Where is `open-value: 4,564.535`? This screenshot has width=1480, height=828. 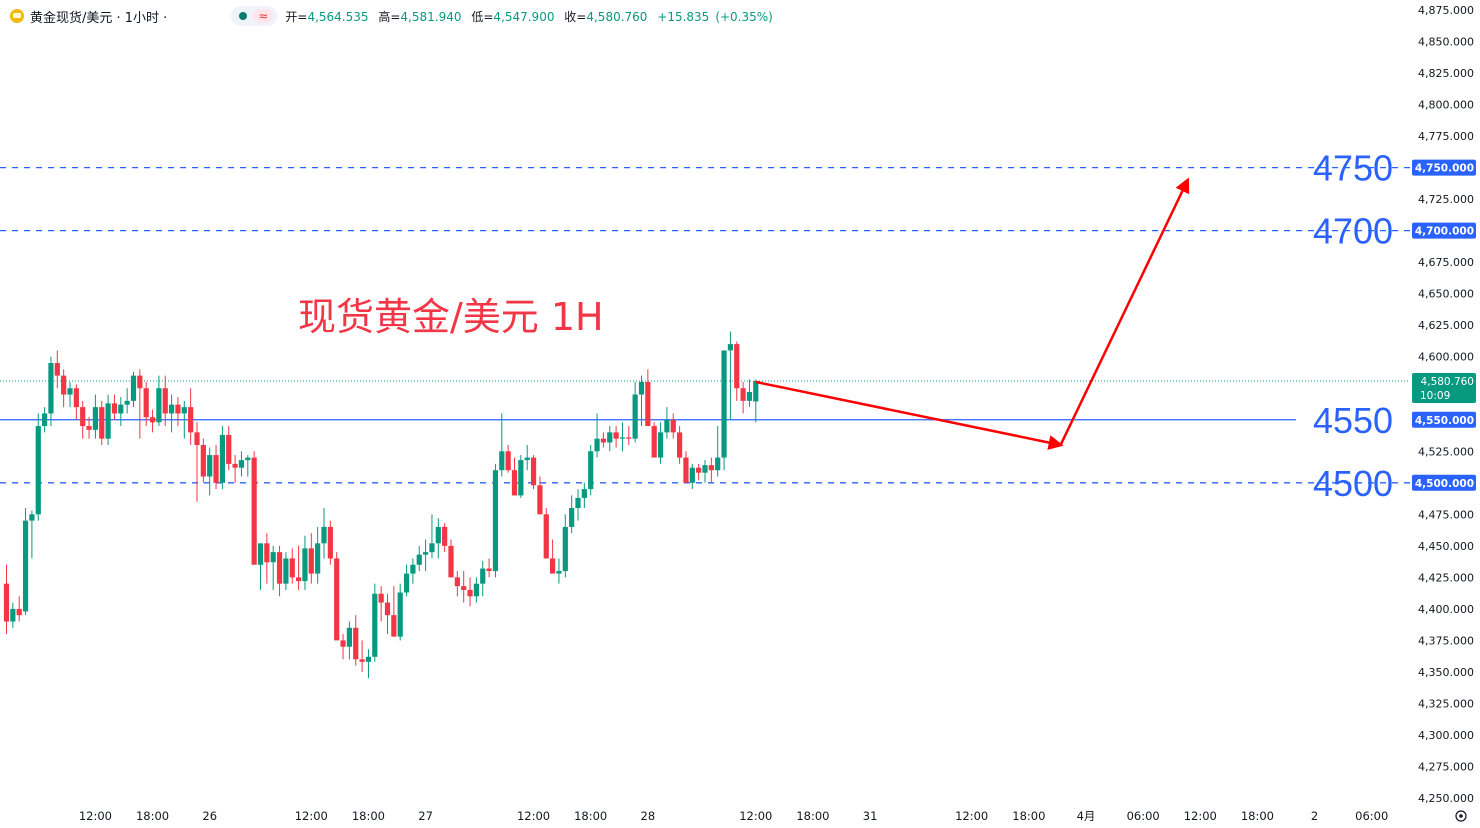
open-value: 4,564.535 is located at coordinates (338, 16).